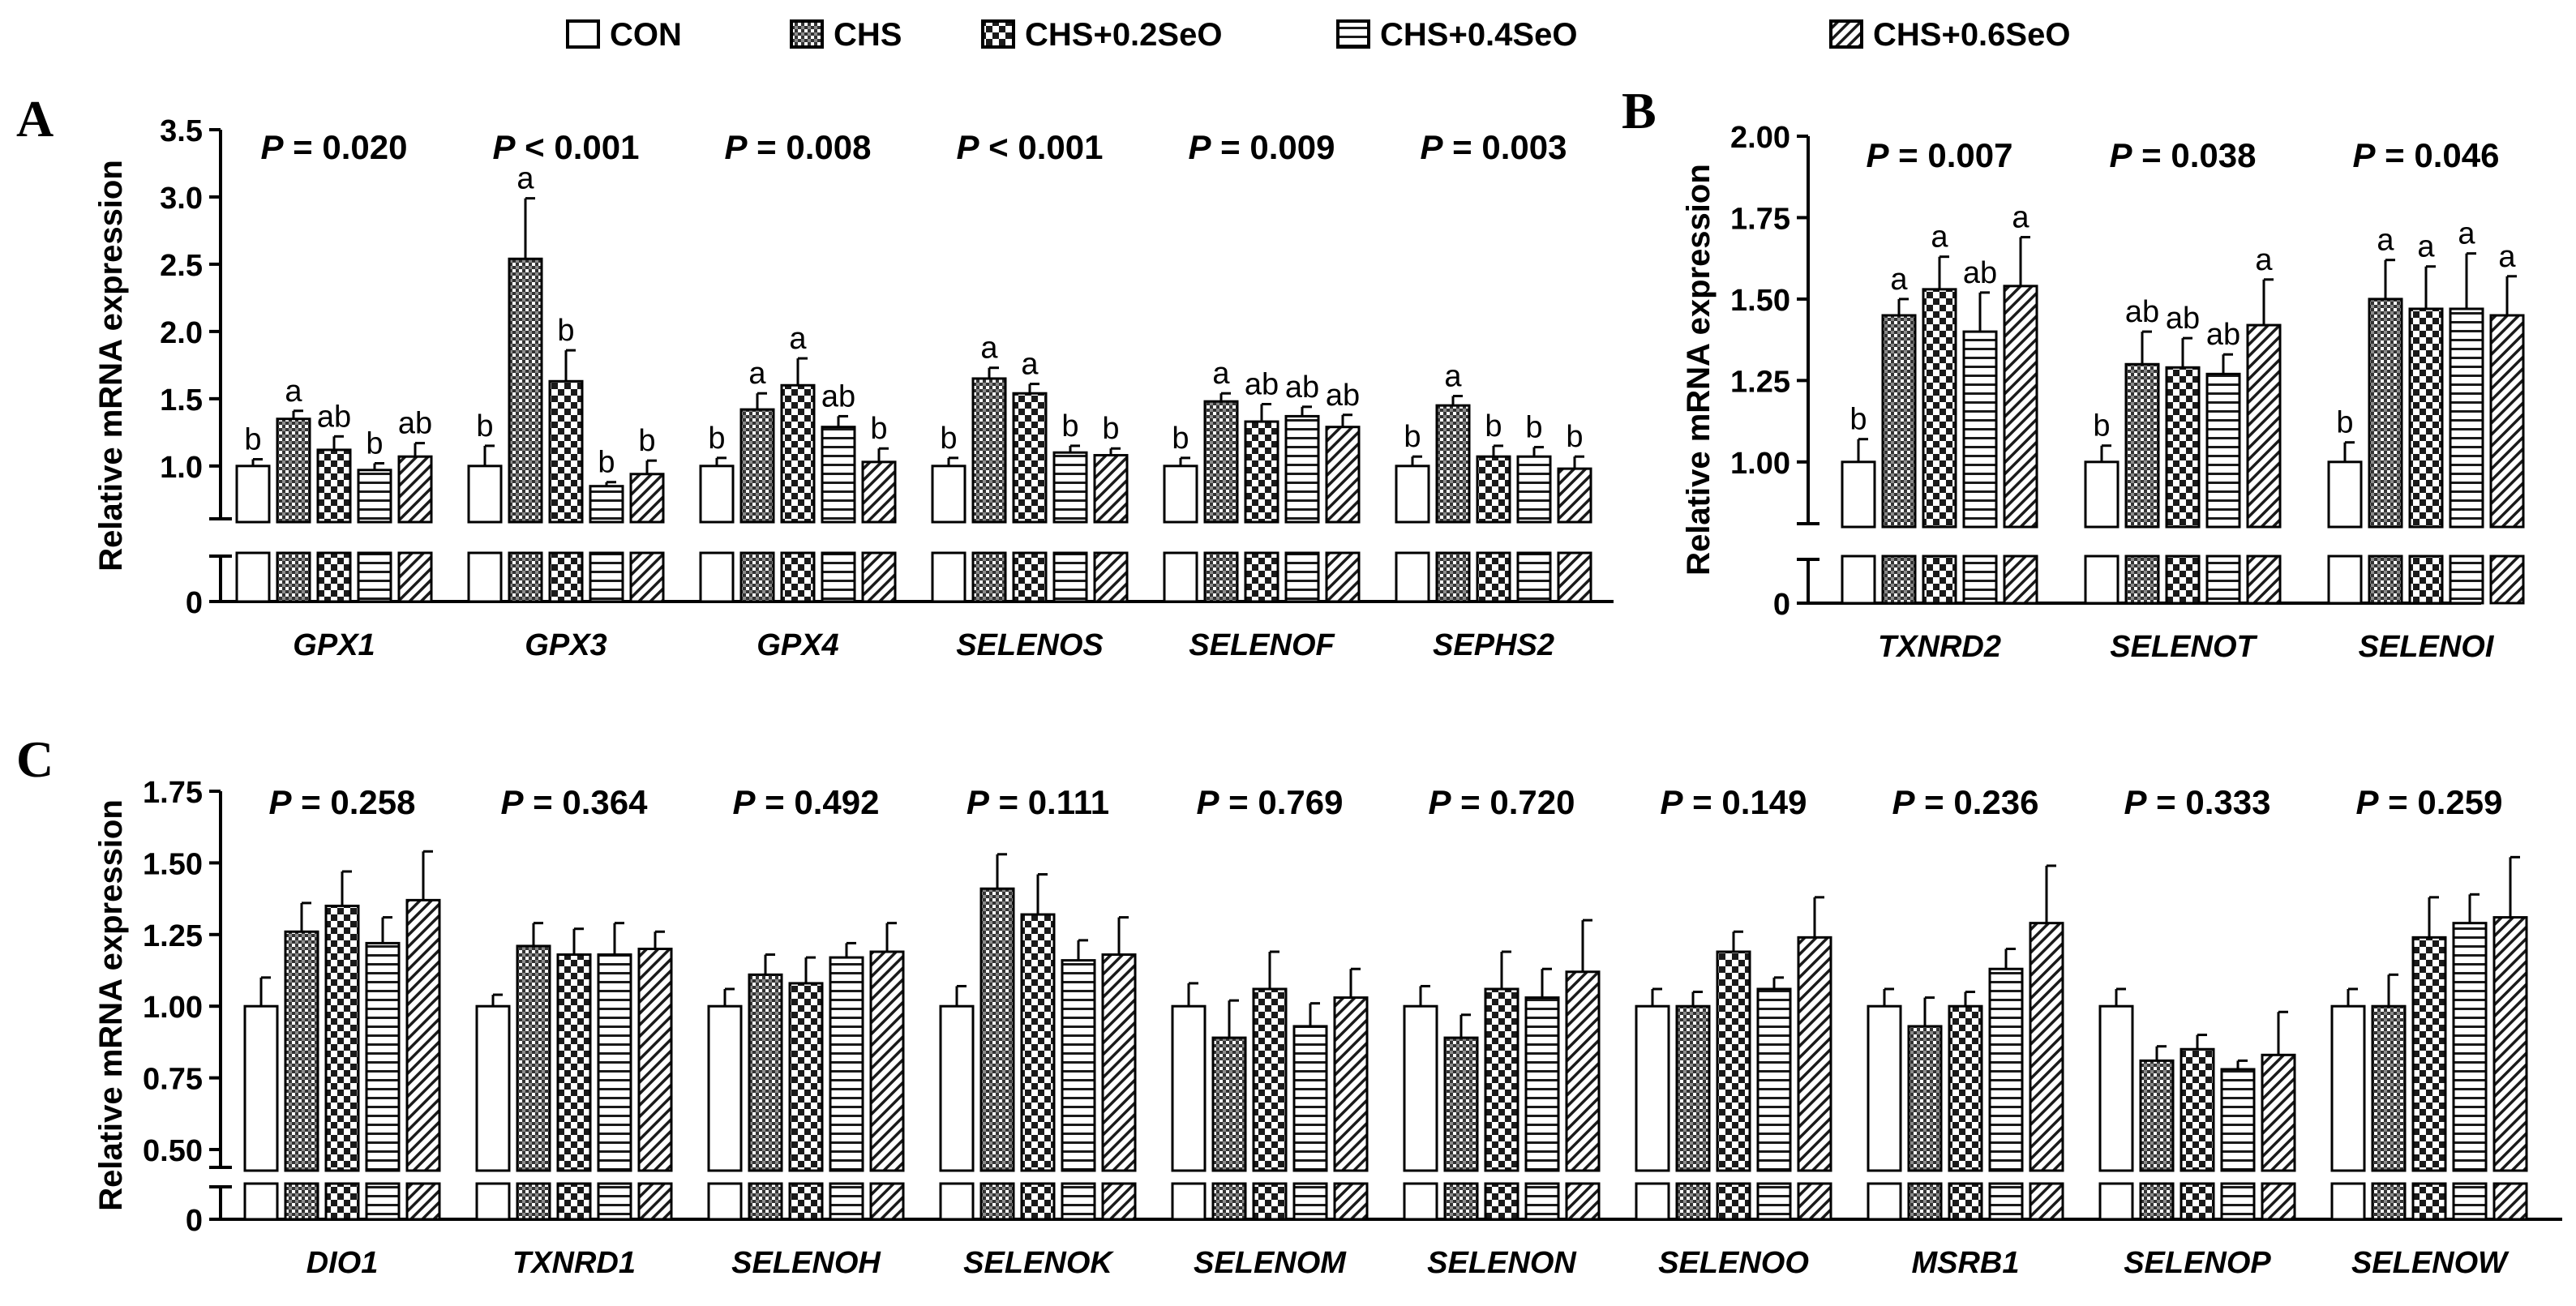 Image resolution: width=2576 pixels, height=1306 pixels. Describe the element at coordinates (646, 35) in the screenshot. I see `legend-label-con: CON` at that location.